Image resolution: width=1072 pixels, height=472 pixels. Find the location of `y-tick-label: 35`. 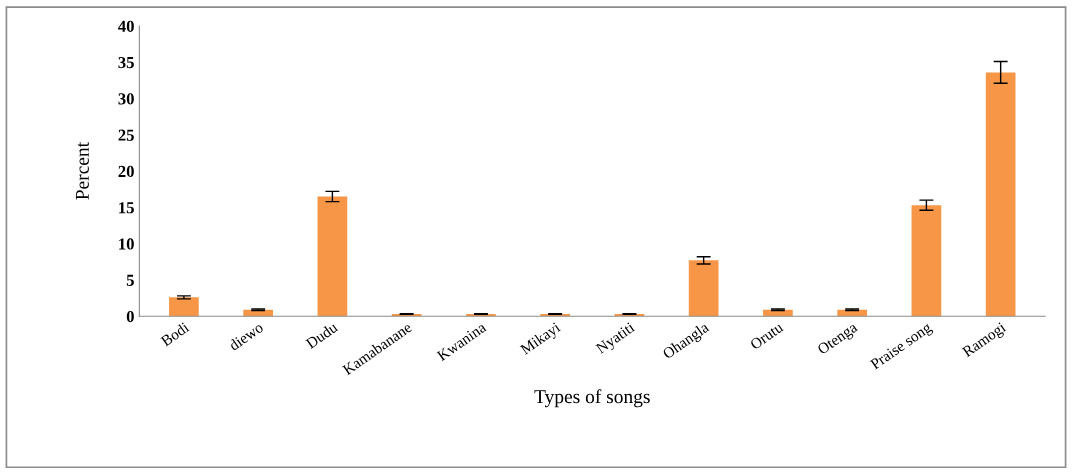

y-tick-label: 35 is located at coordinates (126, 62).